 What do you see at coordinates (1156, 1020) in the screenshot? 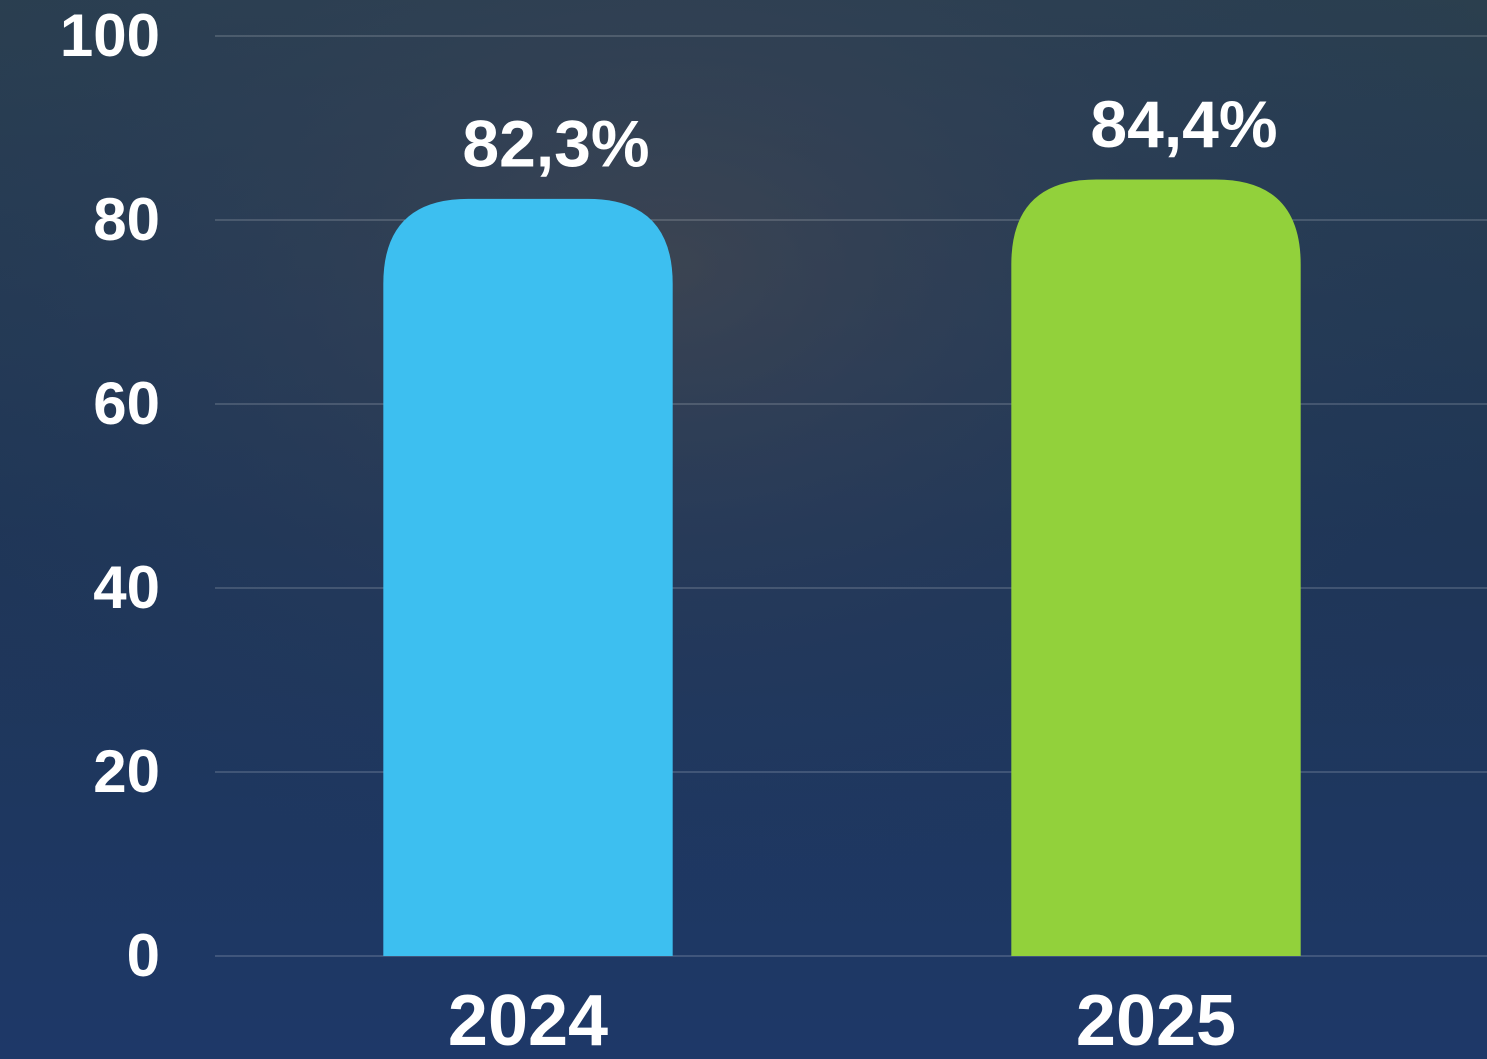
I see `x-tick-label: 2025` at bounding box center [1156, 1020].